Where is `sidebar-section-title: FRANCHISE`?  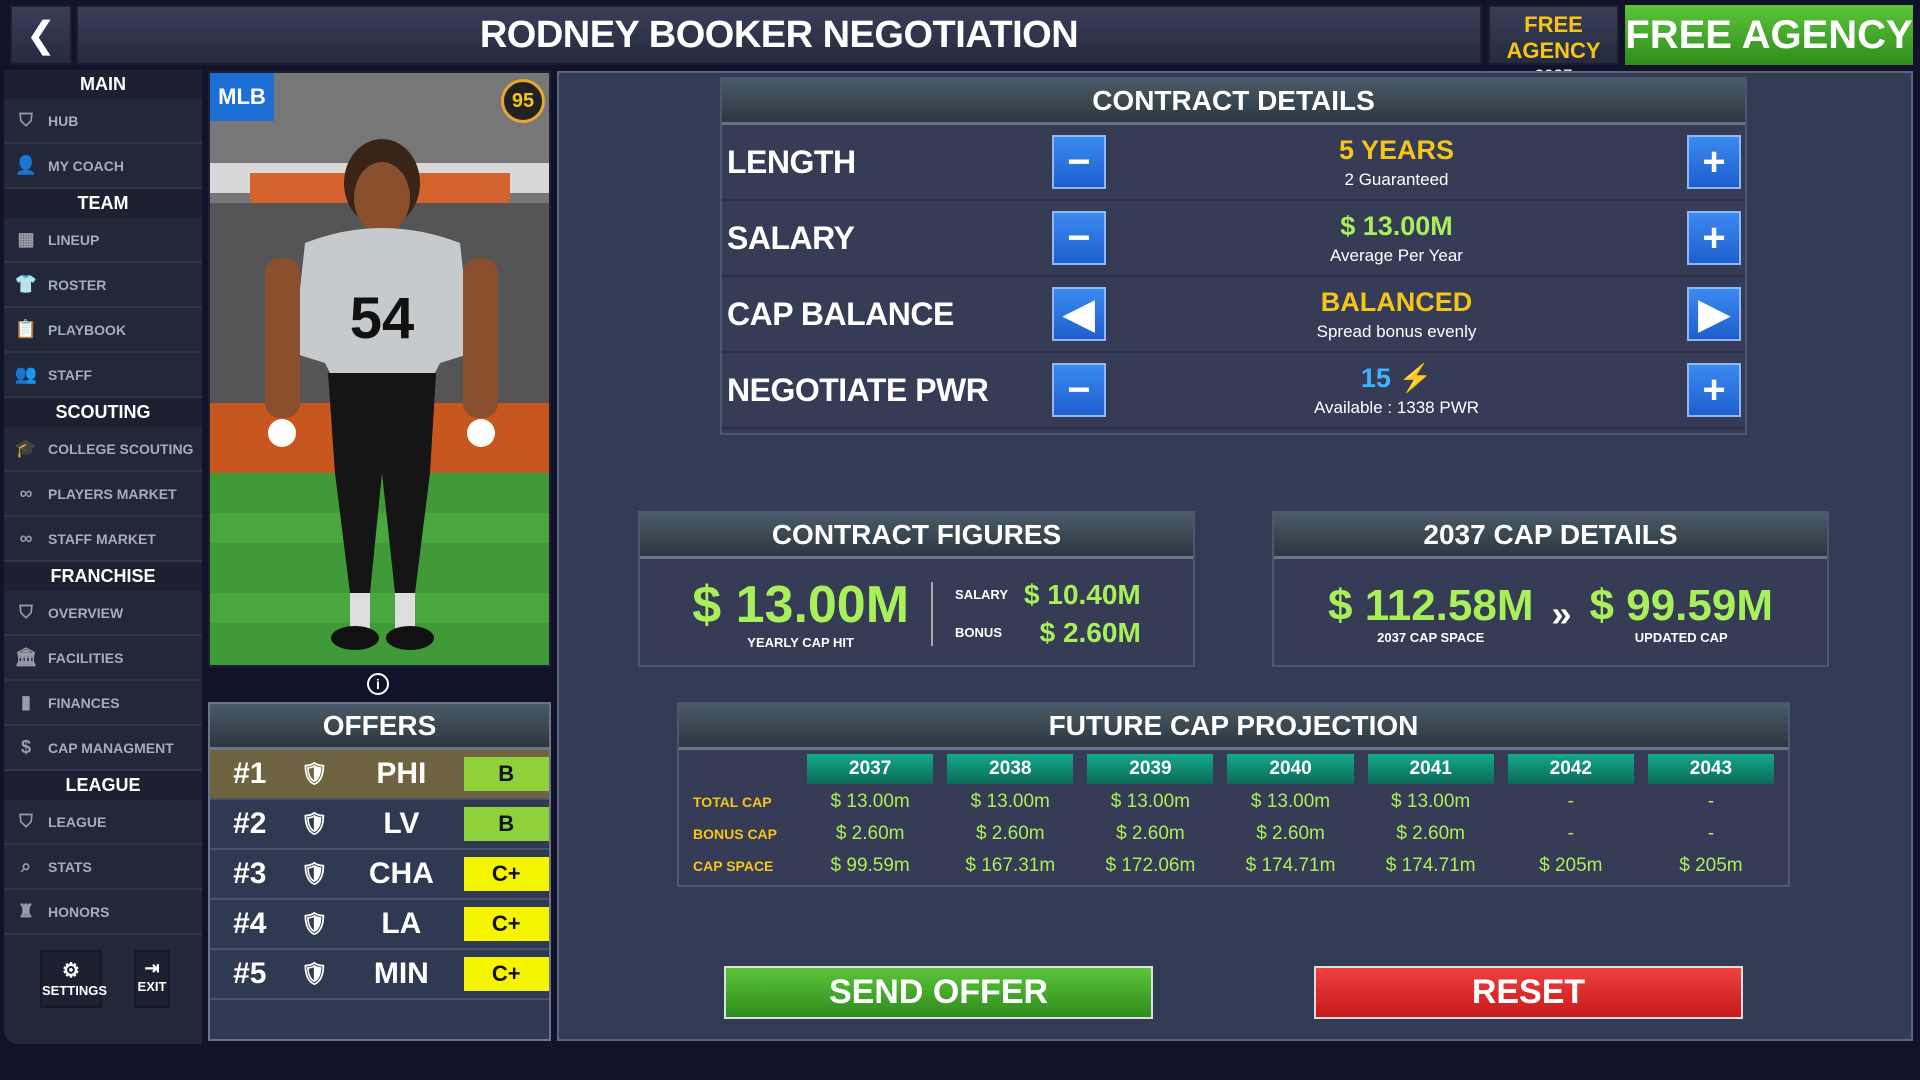 sidebar-section-title: FRANCHISE is located at coordinates (103, 576).